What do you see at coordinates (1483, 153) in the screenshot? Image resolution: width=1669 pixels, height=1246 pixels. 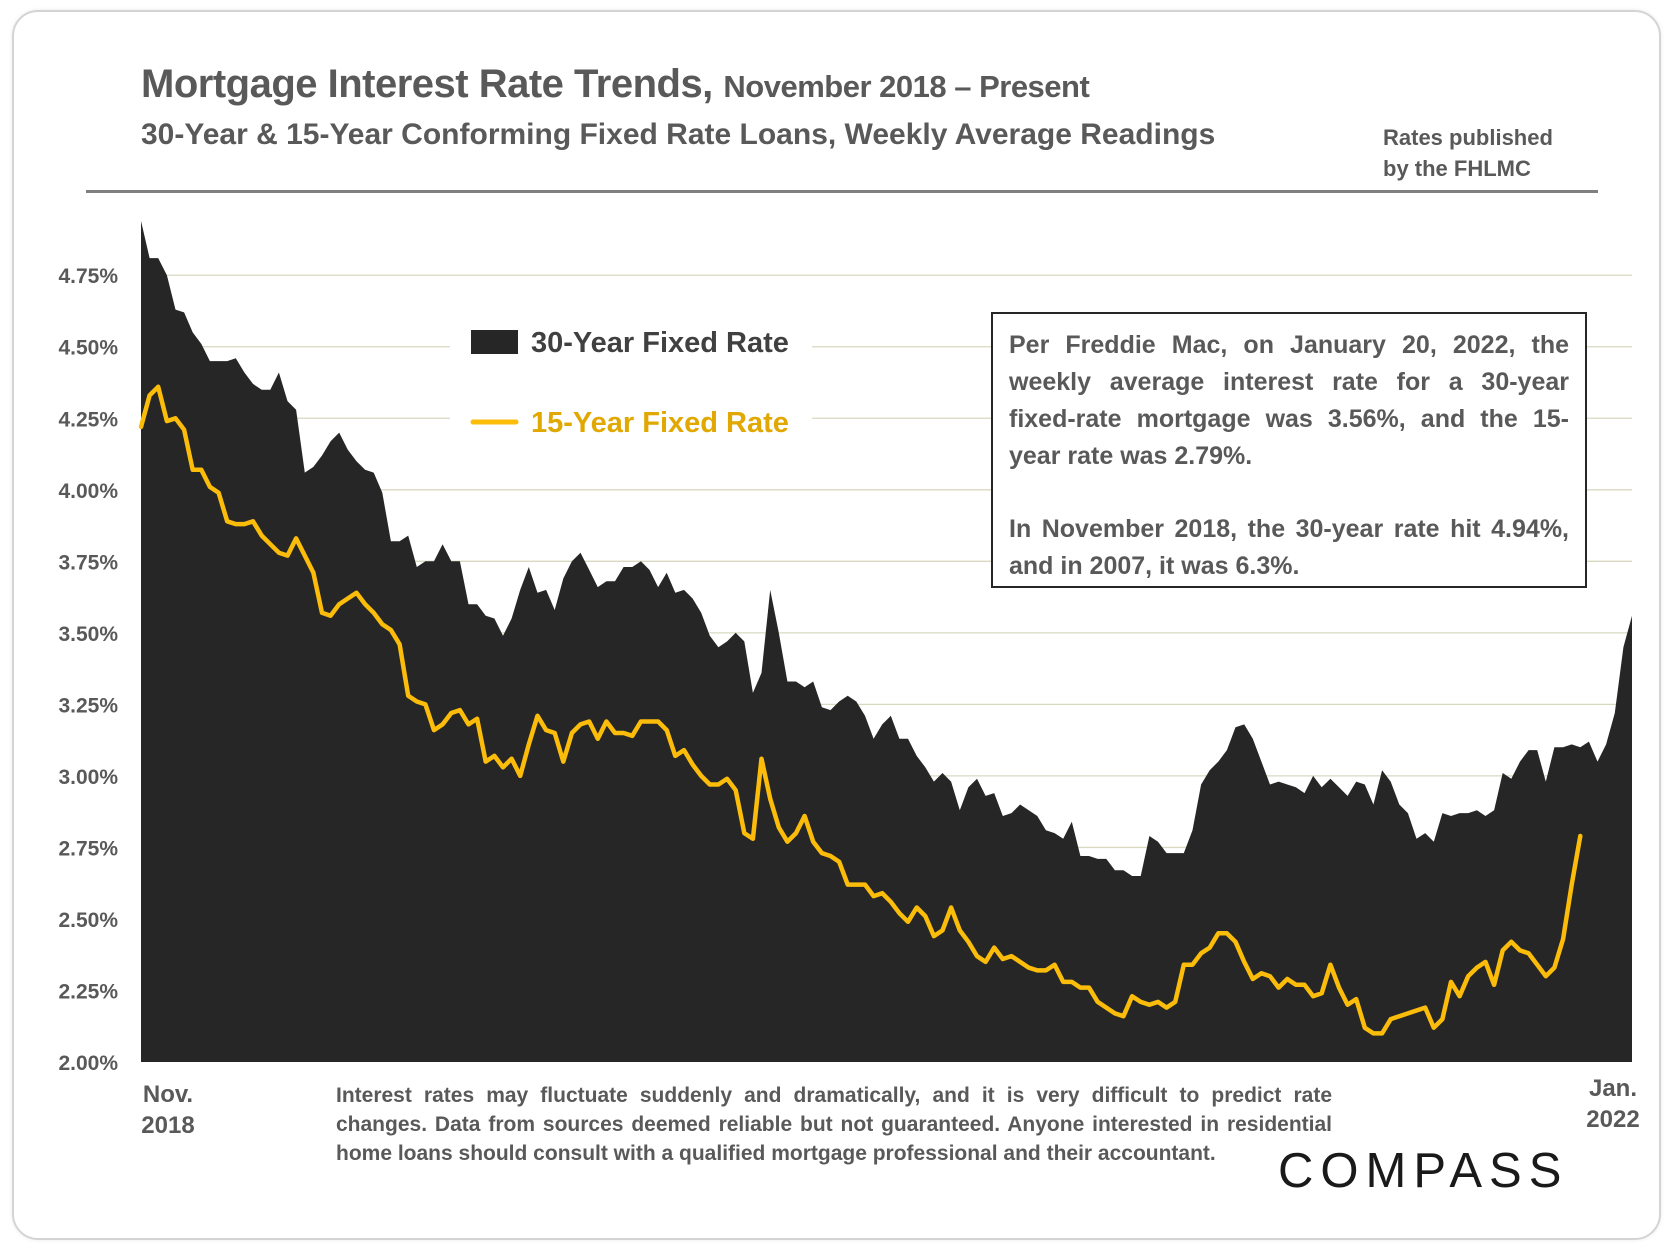 I see `source-note: Rates published by the FHLMC` at bounding box center [1483, 153].